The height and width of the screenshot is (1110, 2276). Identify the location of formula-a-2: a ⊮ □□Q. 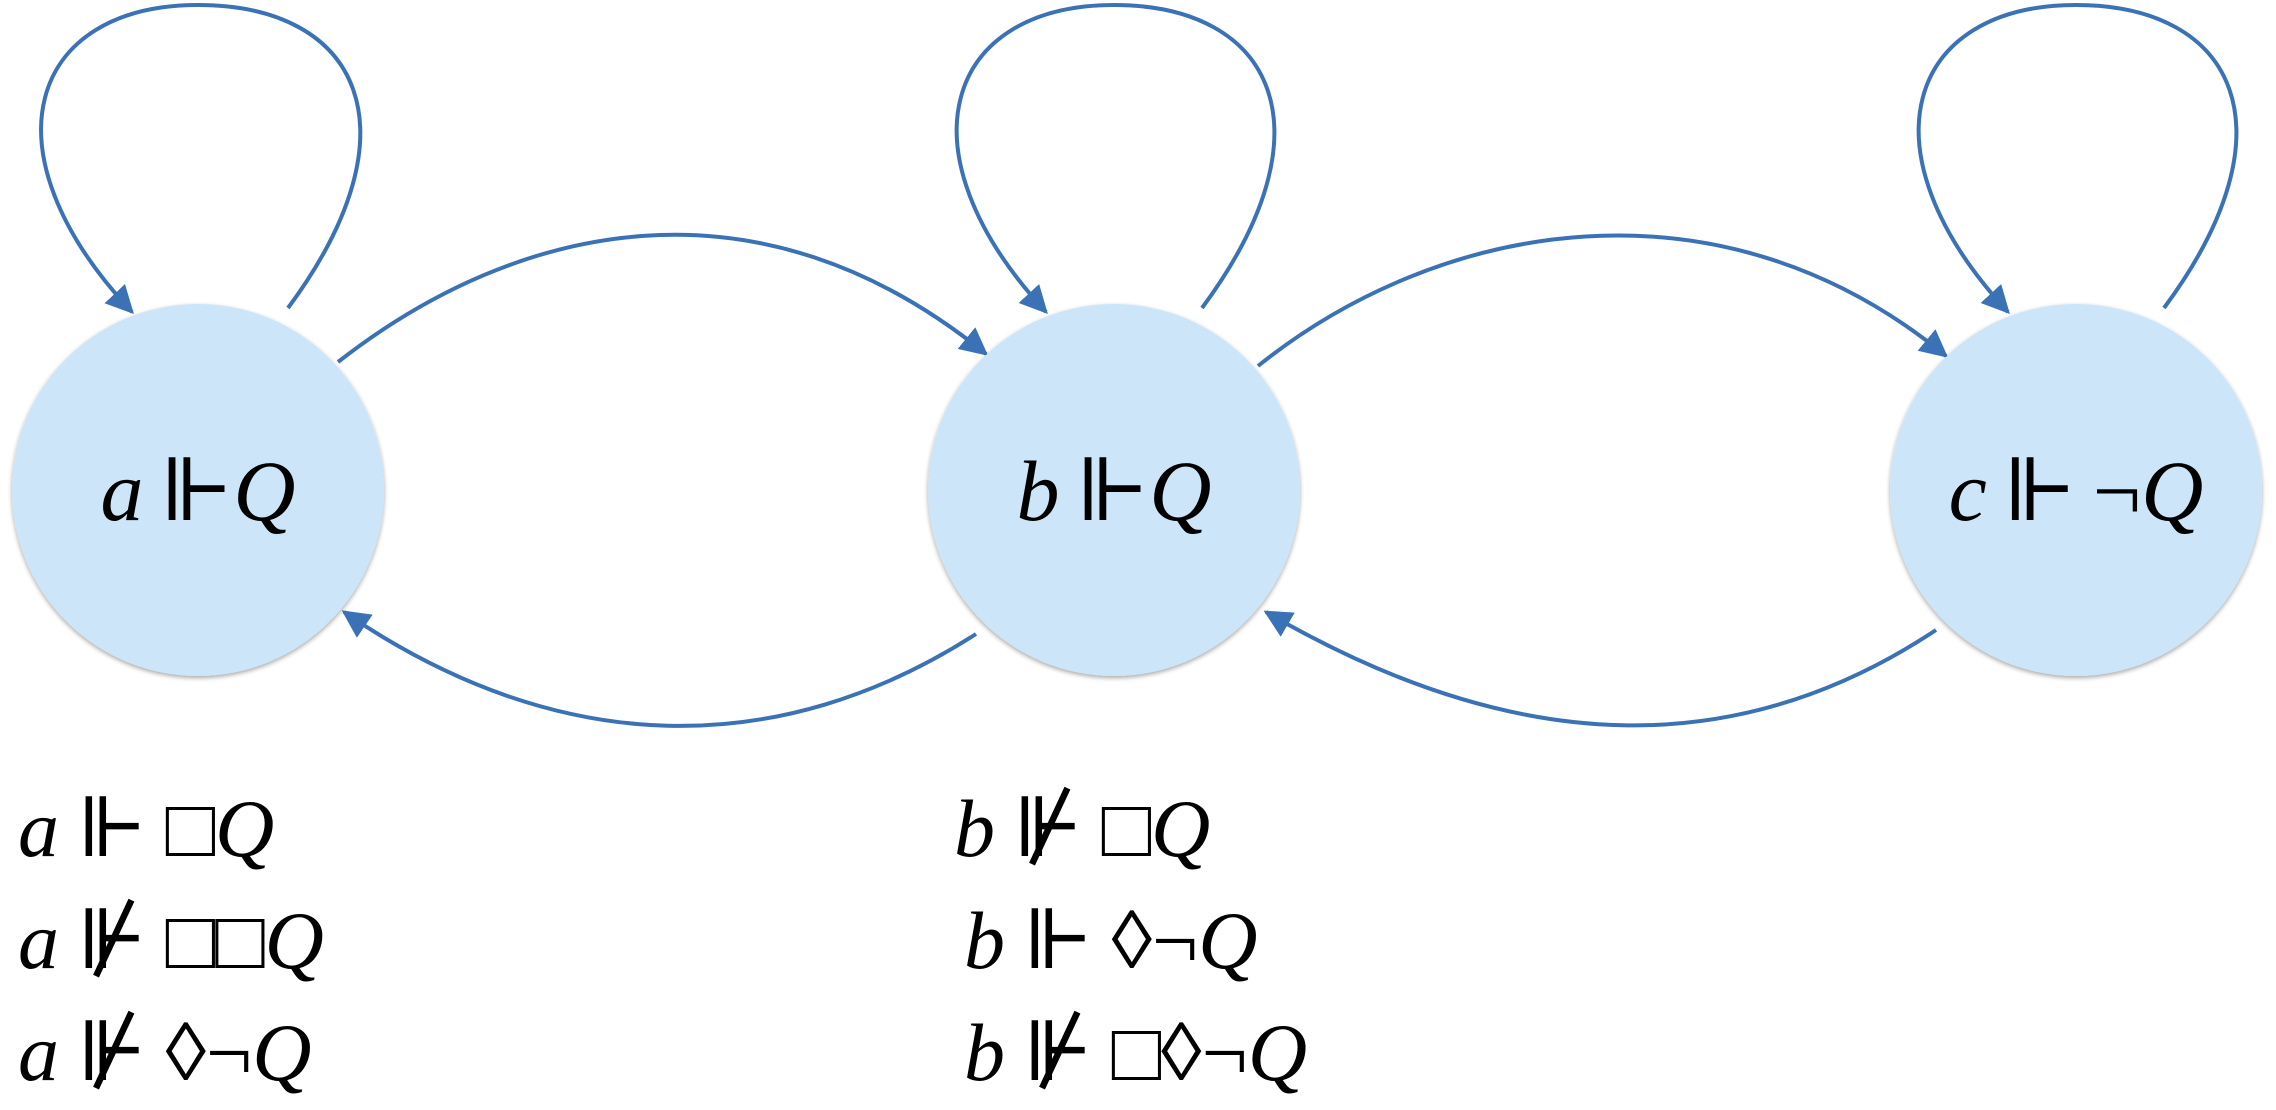
(171, 940).